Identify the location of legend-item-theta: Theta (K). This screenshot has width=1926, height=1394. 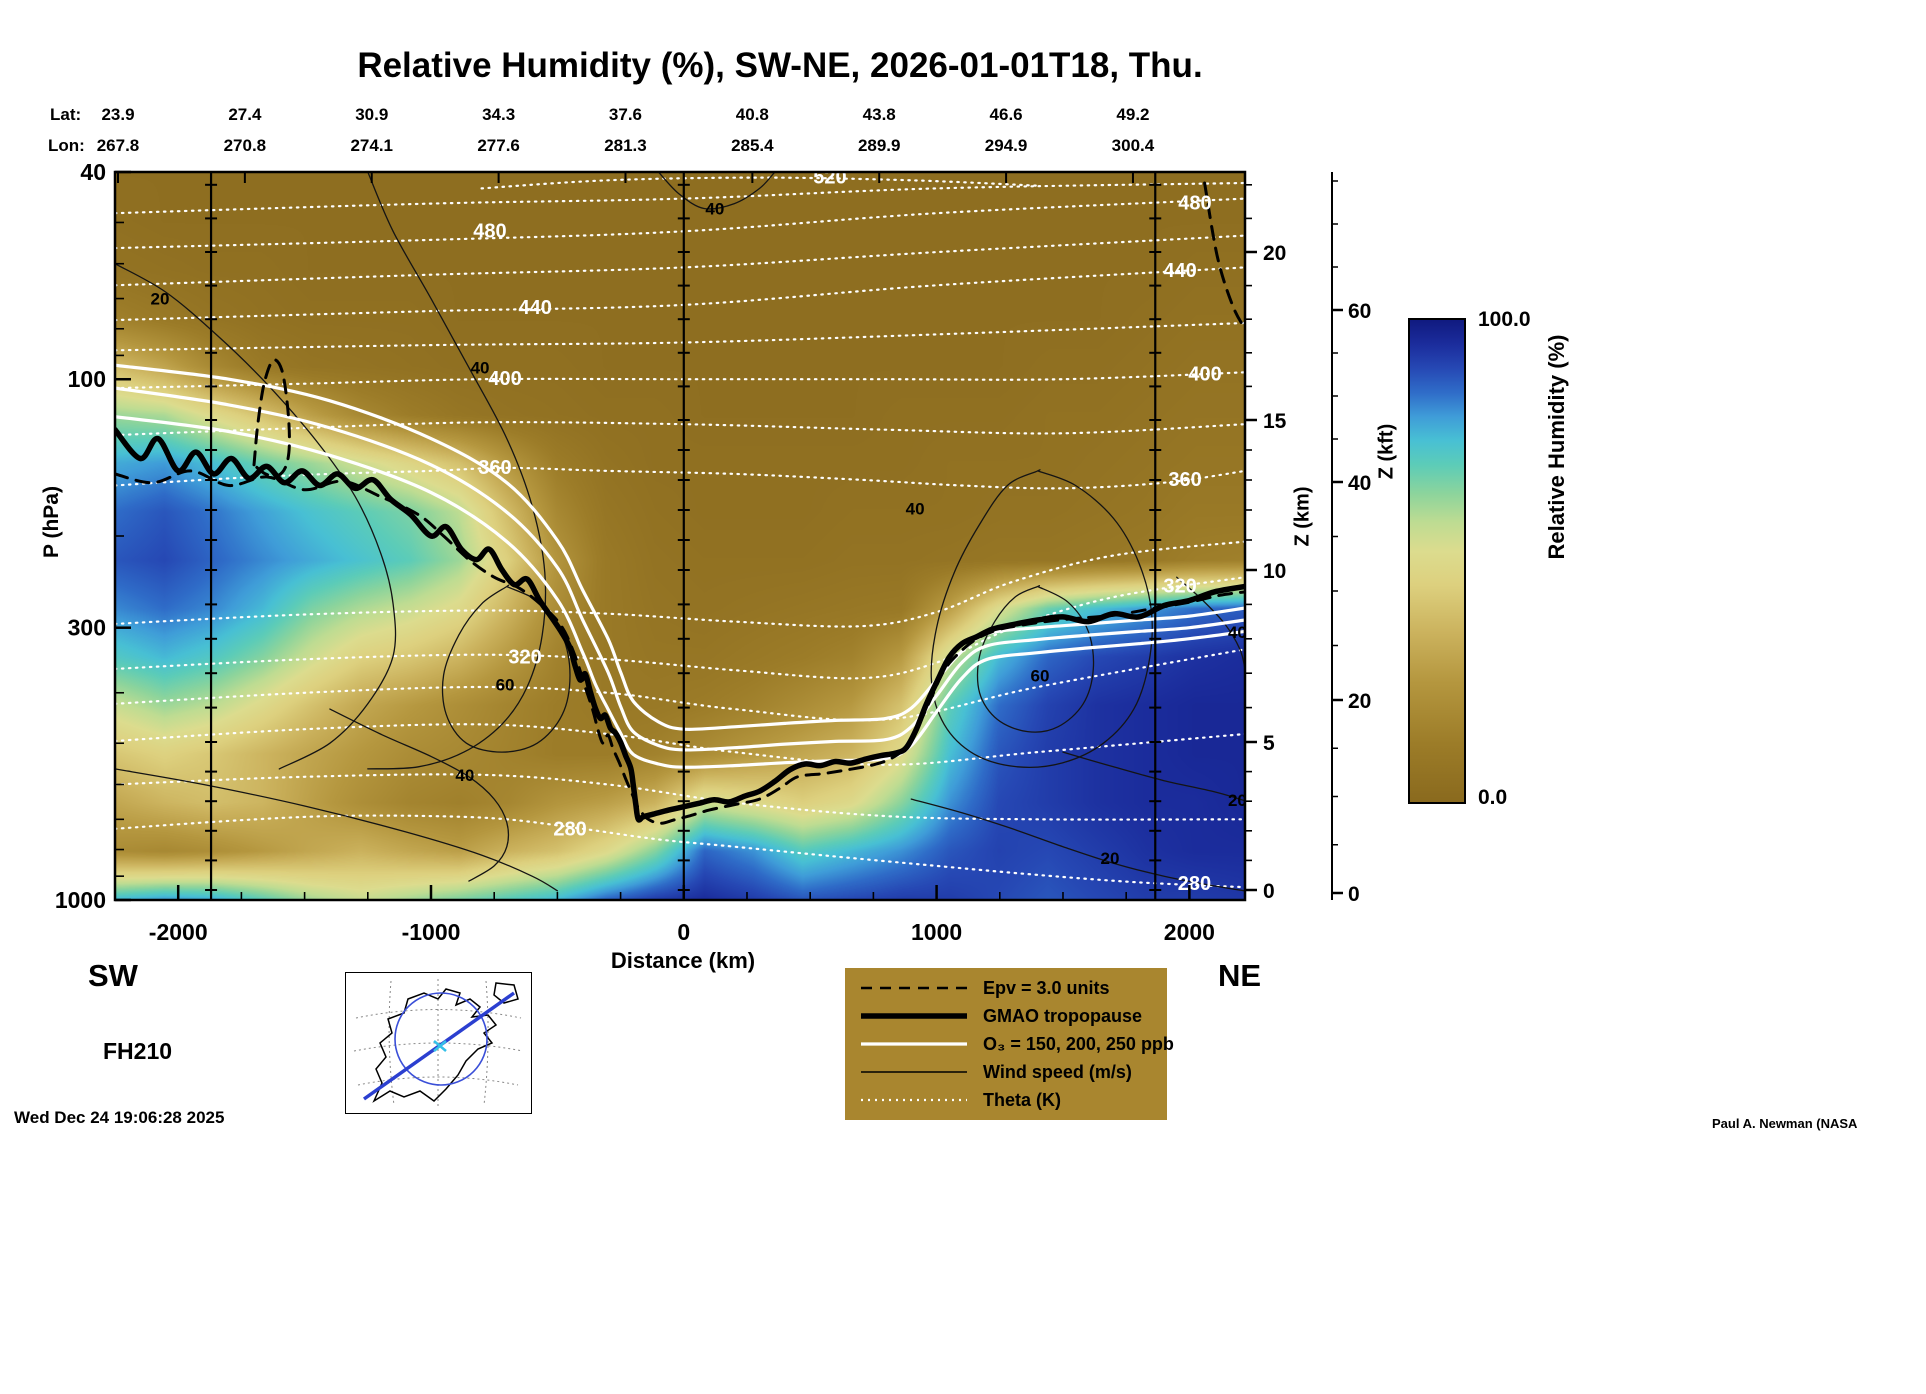
(1006, 1100).